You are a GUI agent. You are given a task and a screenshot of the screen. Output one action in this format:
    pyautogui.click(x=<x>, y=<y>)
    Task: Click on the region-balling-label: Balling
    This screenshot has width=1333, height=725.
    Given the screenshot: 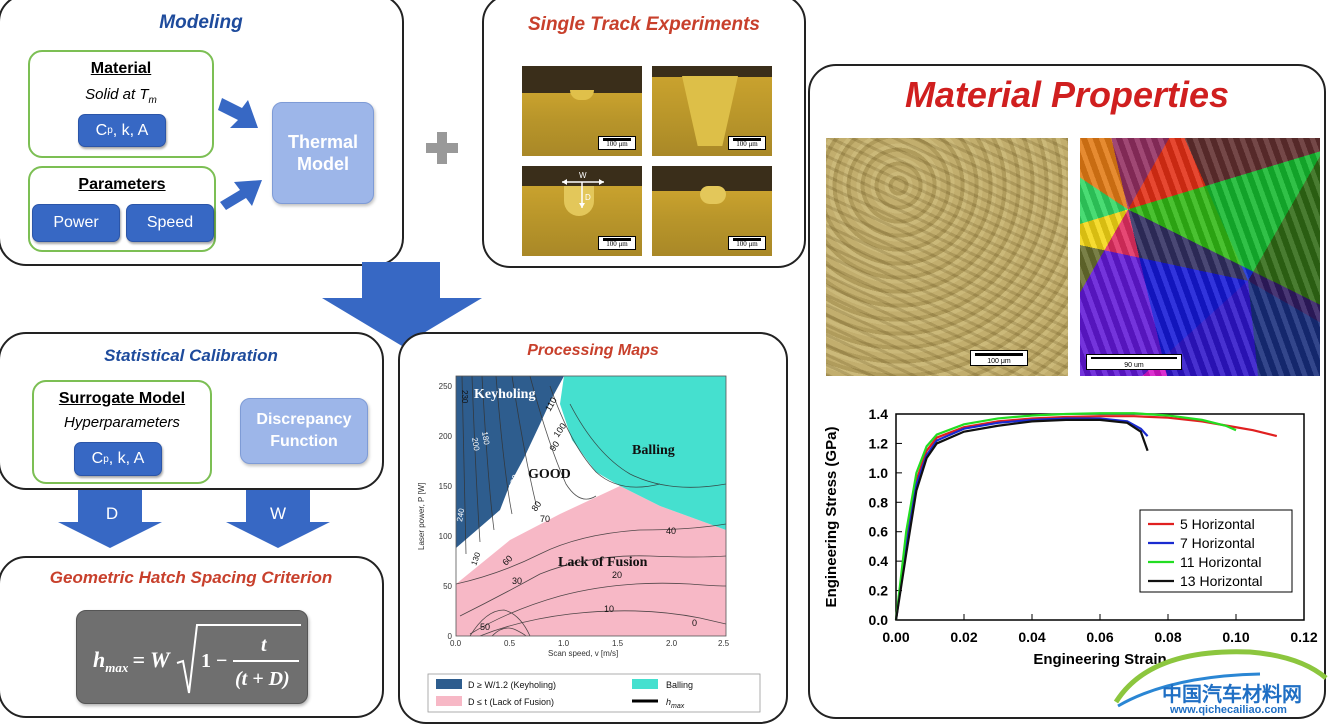 What is the action you would take?
    pyautogui.click(x=653, y=450)
    